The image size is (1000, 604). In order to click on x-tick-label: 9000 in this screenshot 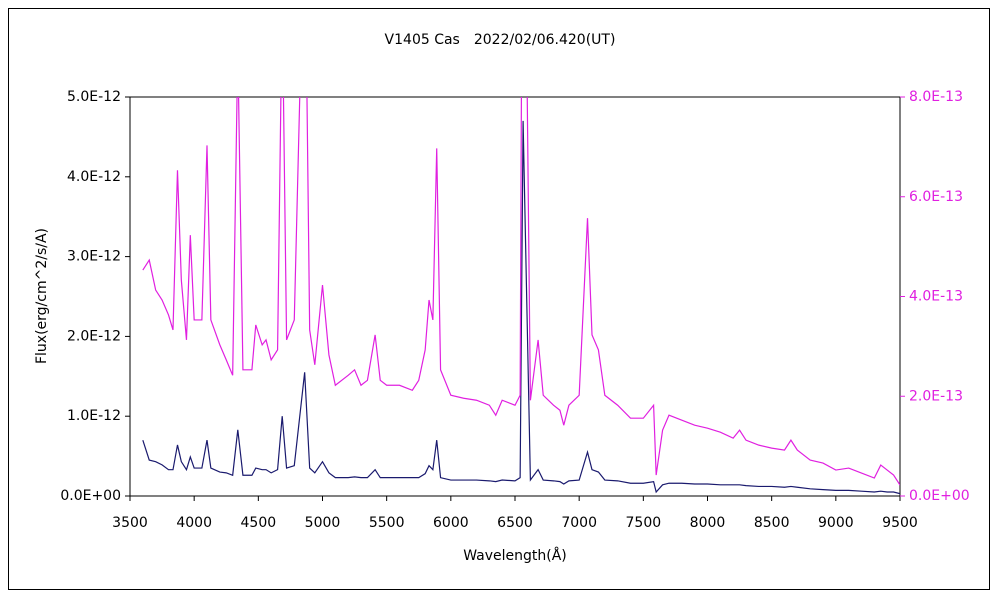, I will do `click(836, 523)`.